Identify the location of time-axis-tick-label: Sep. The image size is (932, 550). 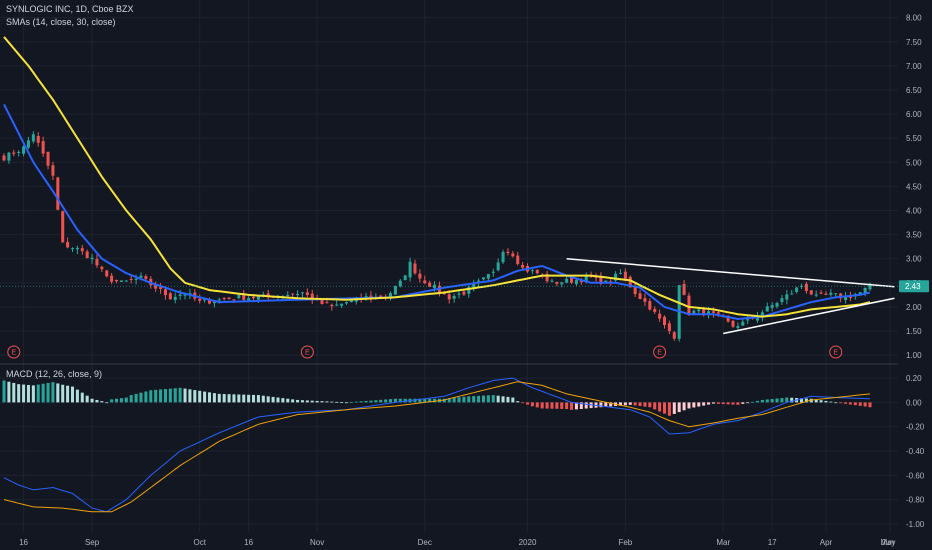
(92, 542).